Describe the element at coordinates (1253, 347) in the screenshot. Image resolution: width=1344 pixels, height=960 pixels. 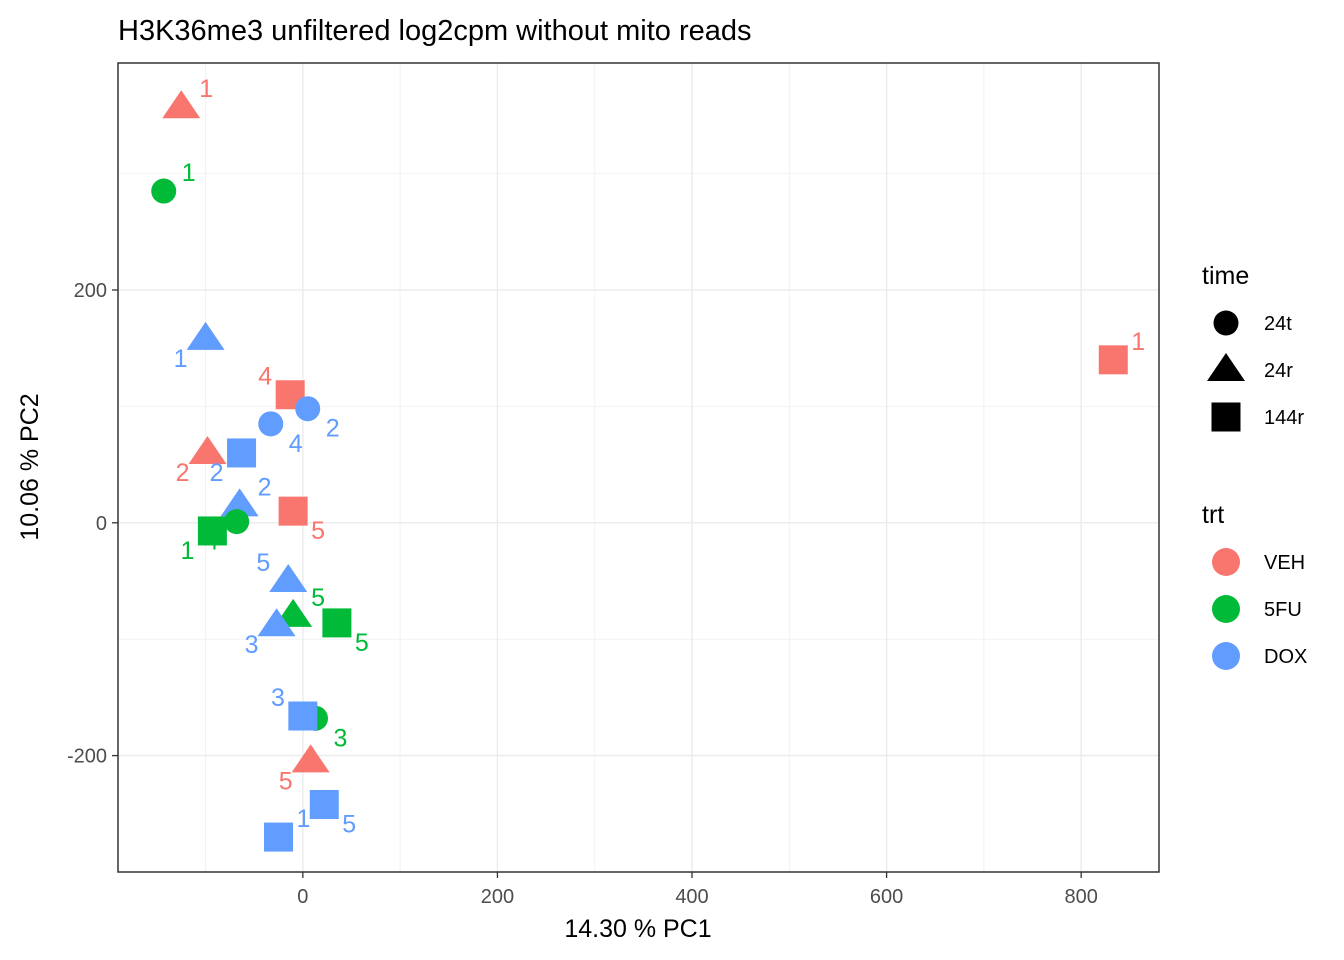
I see `legend-time: time 24t 24r 144r` at that location.